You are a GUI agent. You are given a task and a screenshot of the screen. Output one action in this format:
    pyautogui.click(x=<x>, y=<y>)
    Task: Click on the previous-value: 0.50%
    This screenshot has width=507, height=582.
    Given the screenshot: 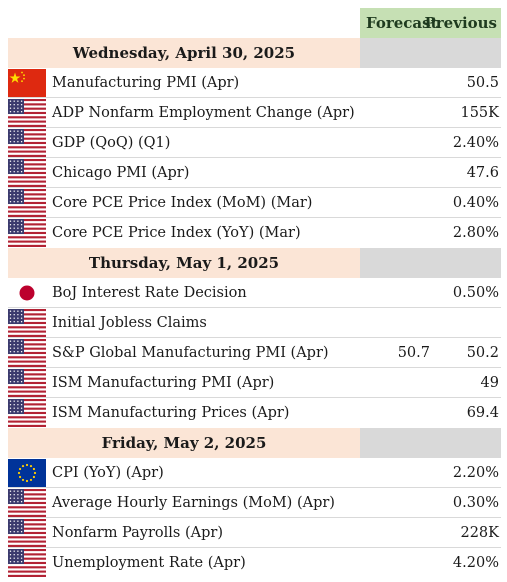 What is the action you would take?
    pyautogui.click(x=475, y=293)
    